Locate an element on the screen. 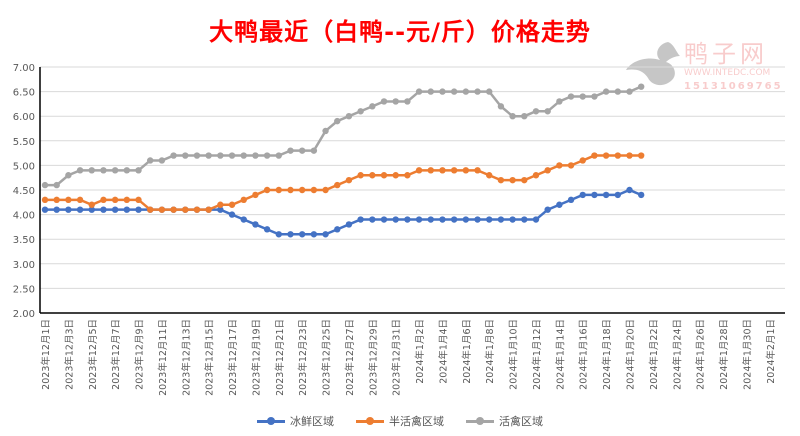 The width and height of the screenshot is (800, 436). x-tick-label: 2024年1月18日 is located at coordinates (607, 354).